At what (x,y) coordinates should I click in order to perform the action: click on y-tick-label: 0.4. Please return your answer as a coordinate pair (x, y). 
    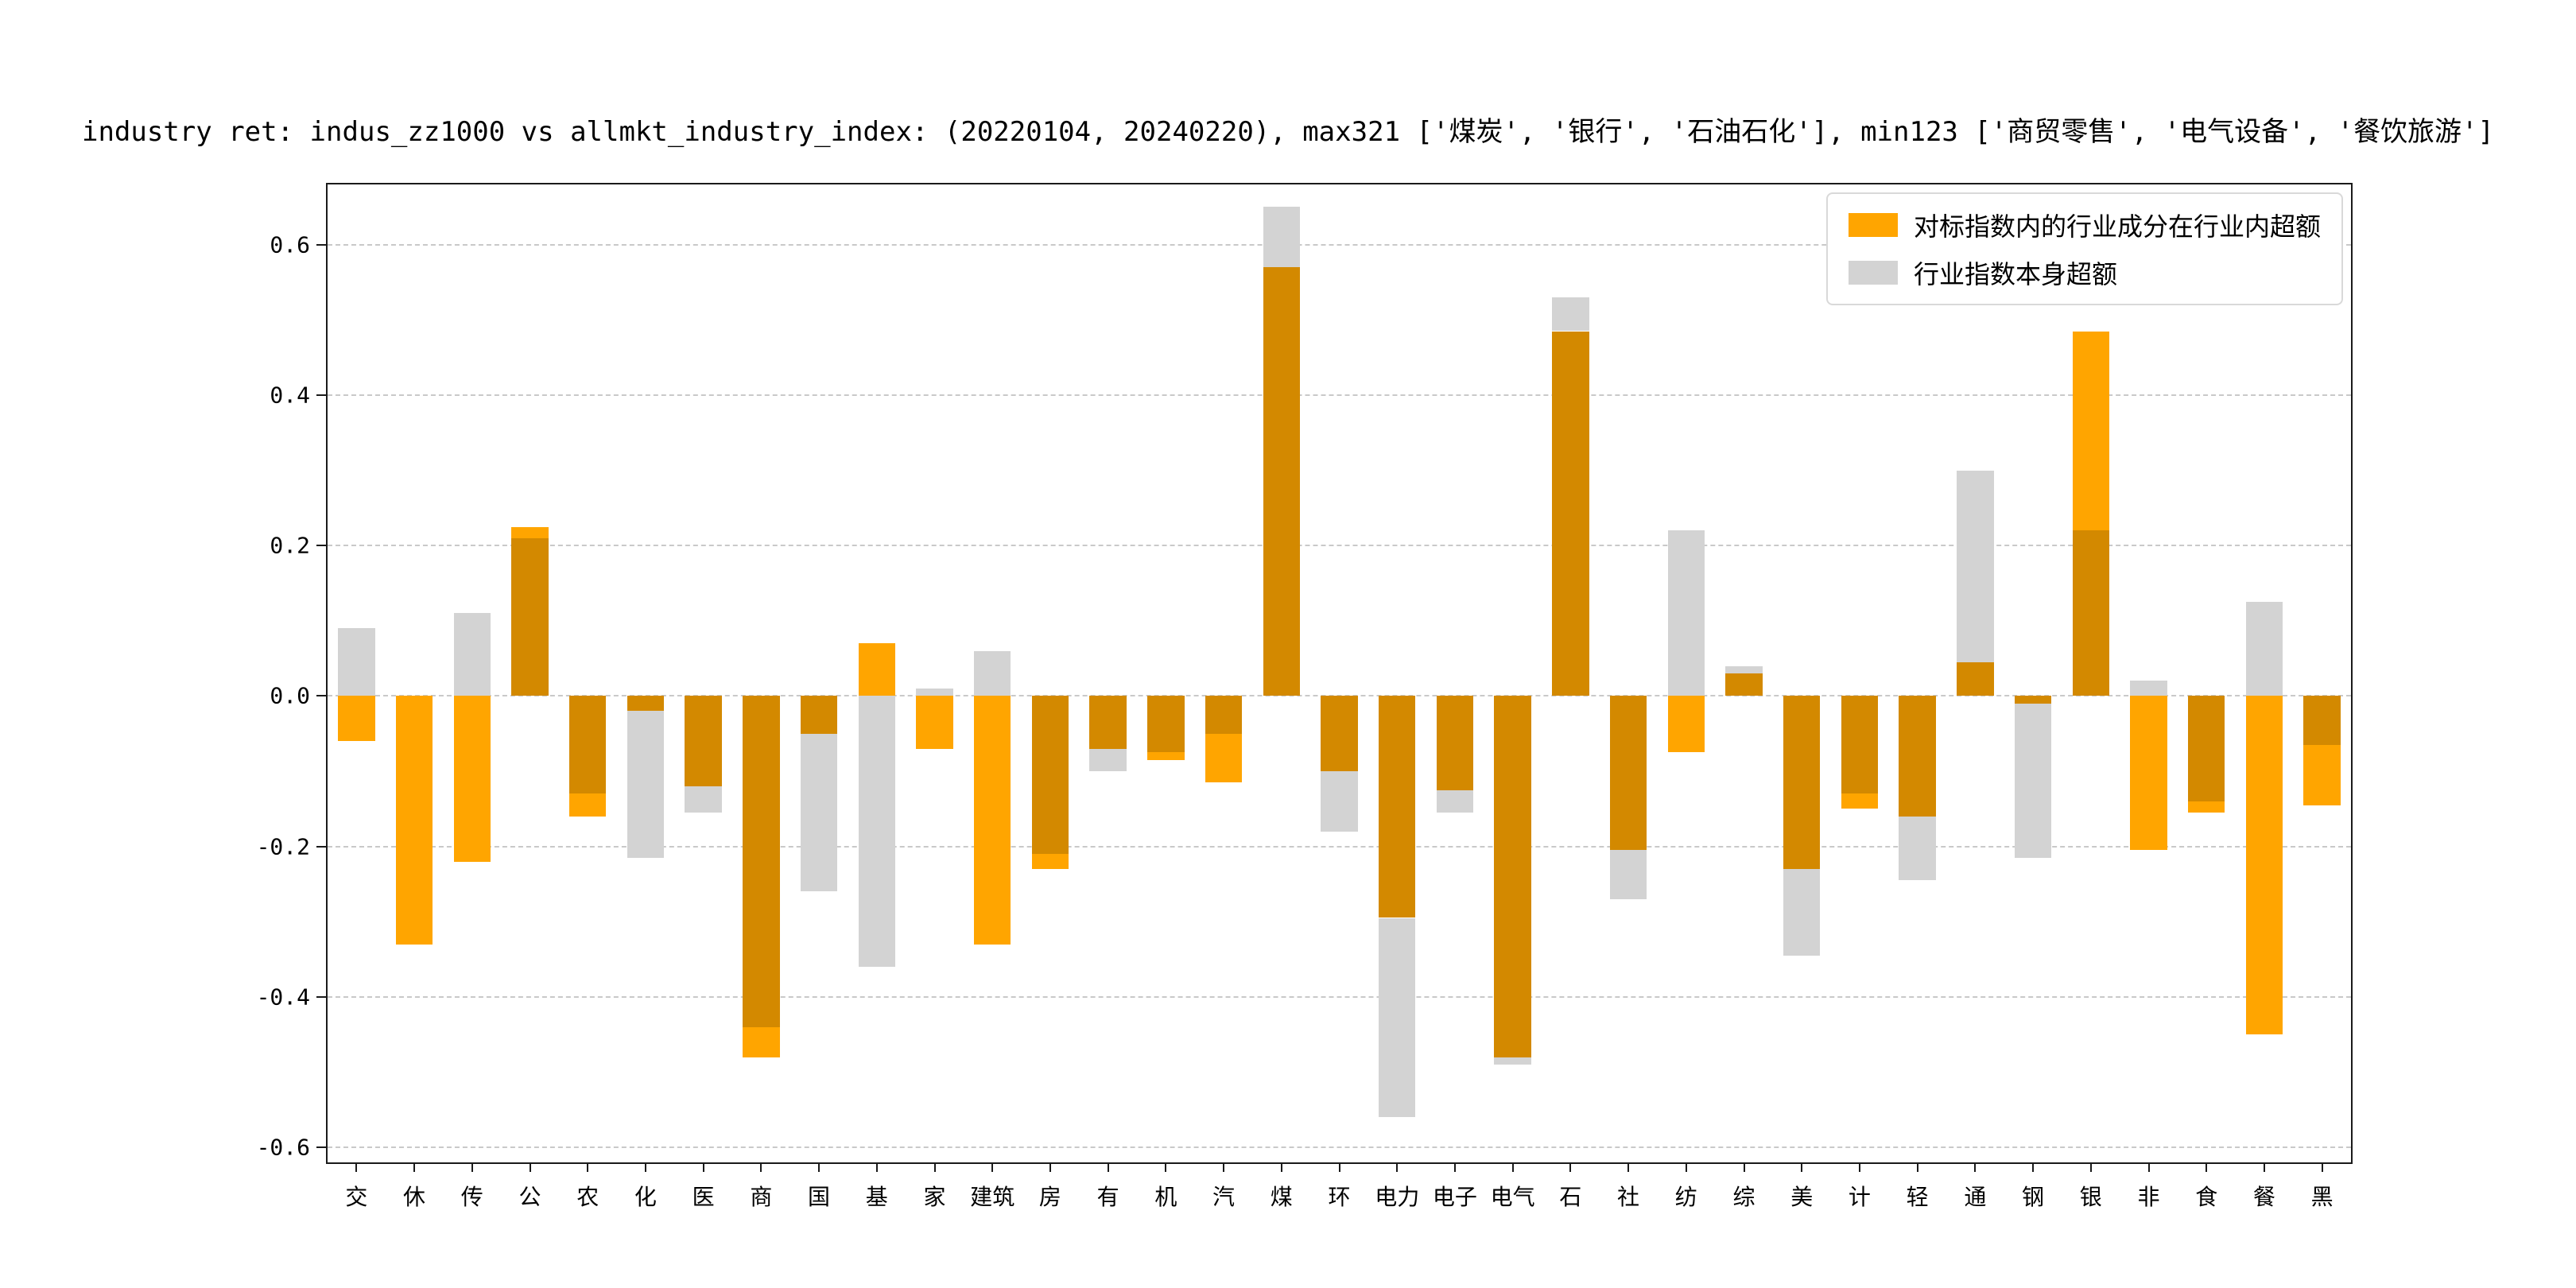
    Looking at the image, I should click on (290, 395).